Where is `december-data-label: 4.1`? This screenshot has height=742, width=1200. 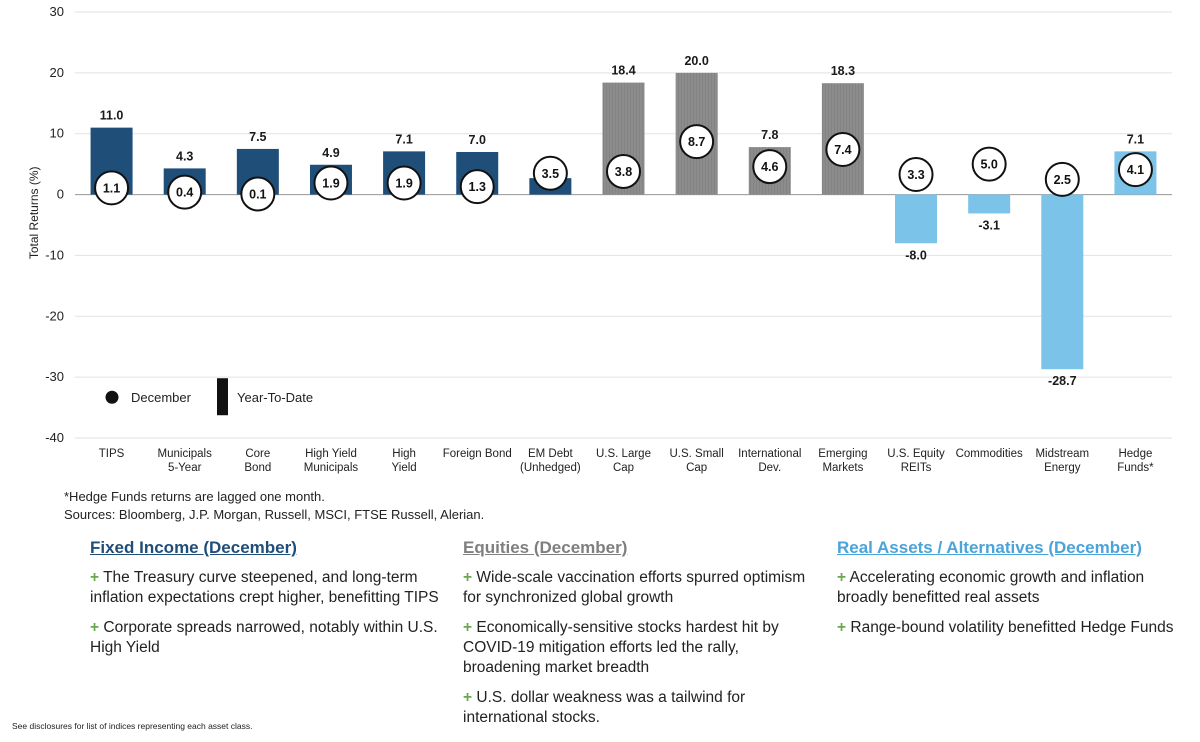 december-data-label: 4.1 is located at coordinates (1135, 170).